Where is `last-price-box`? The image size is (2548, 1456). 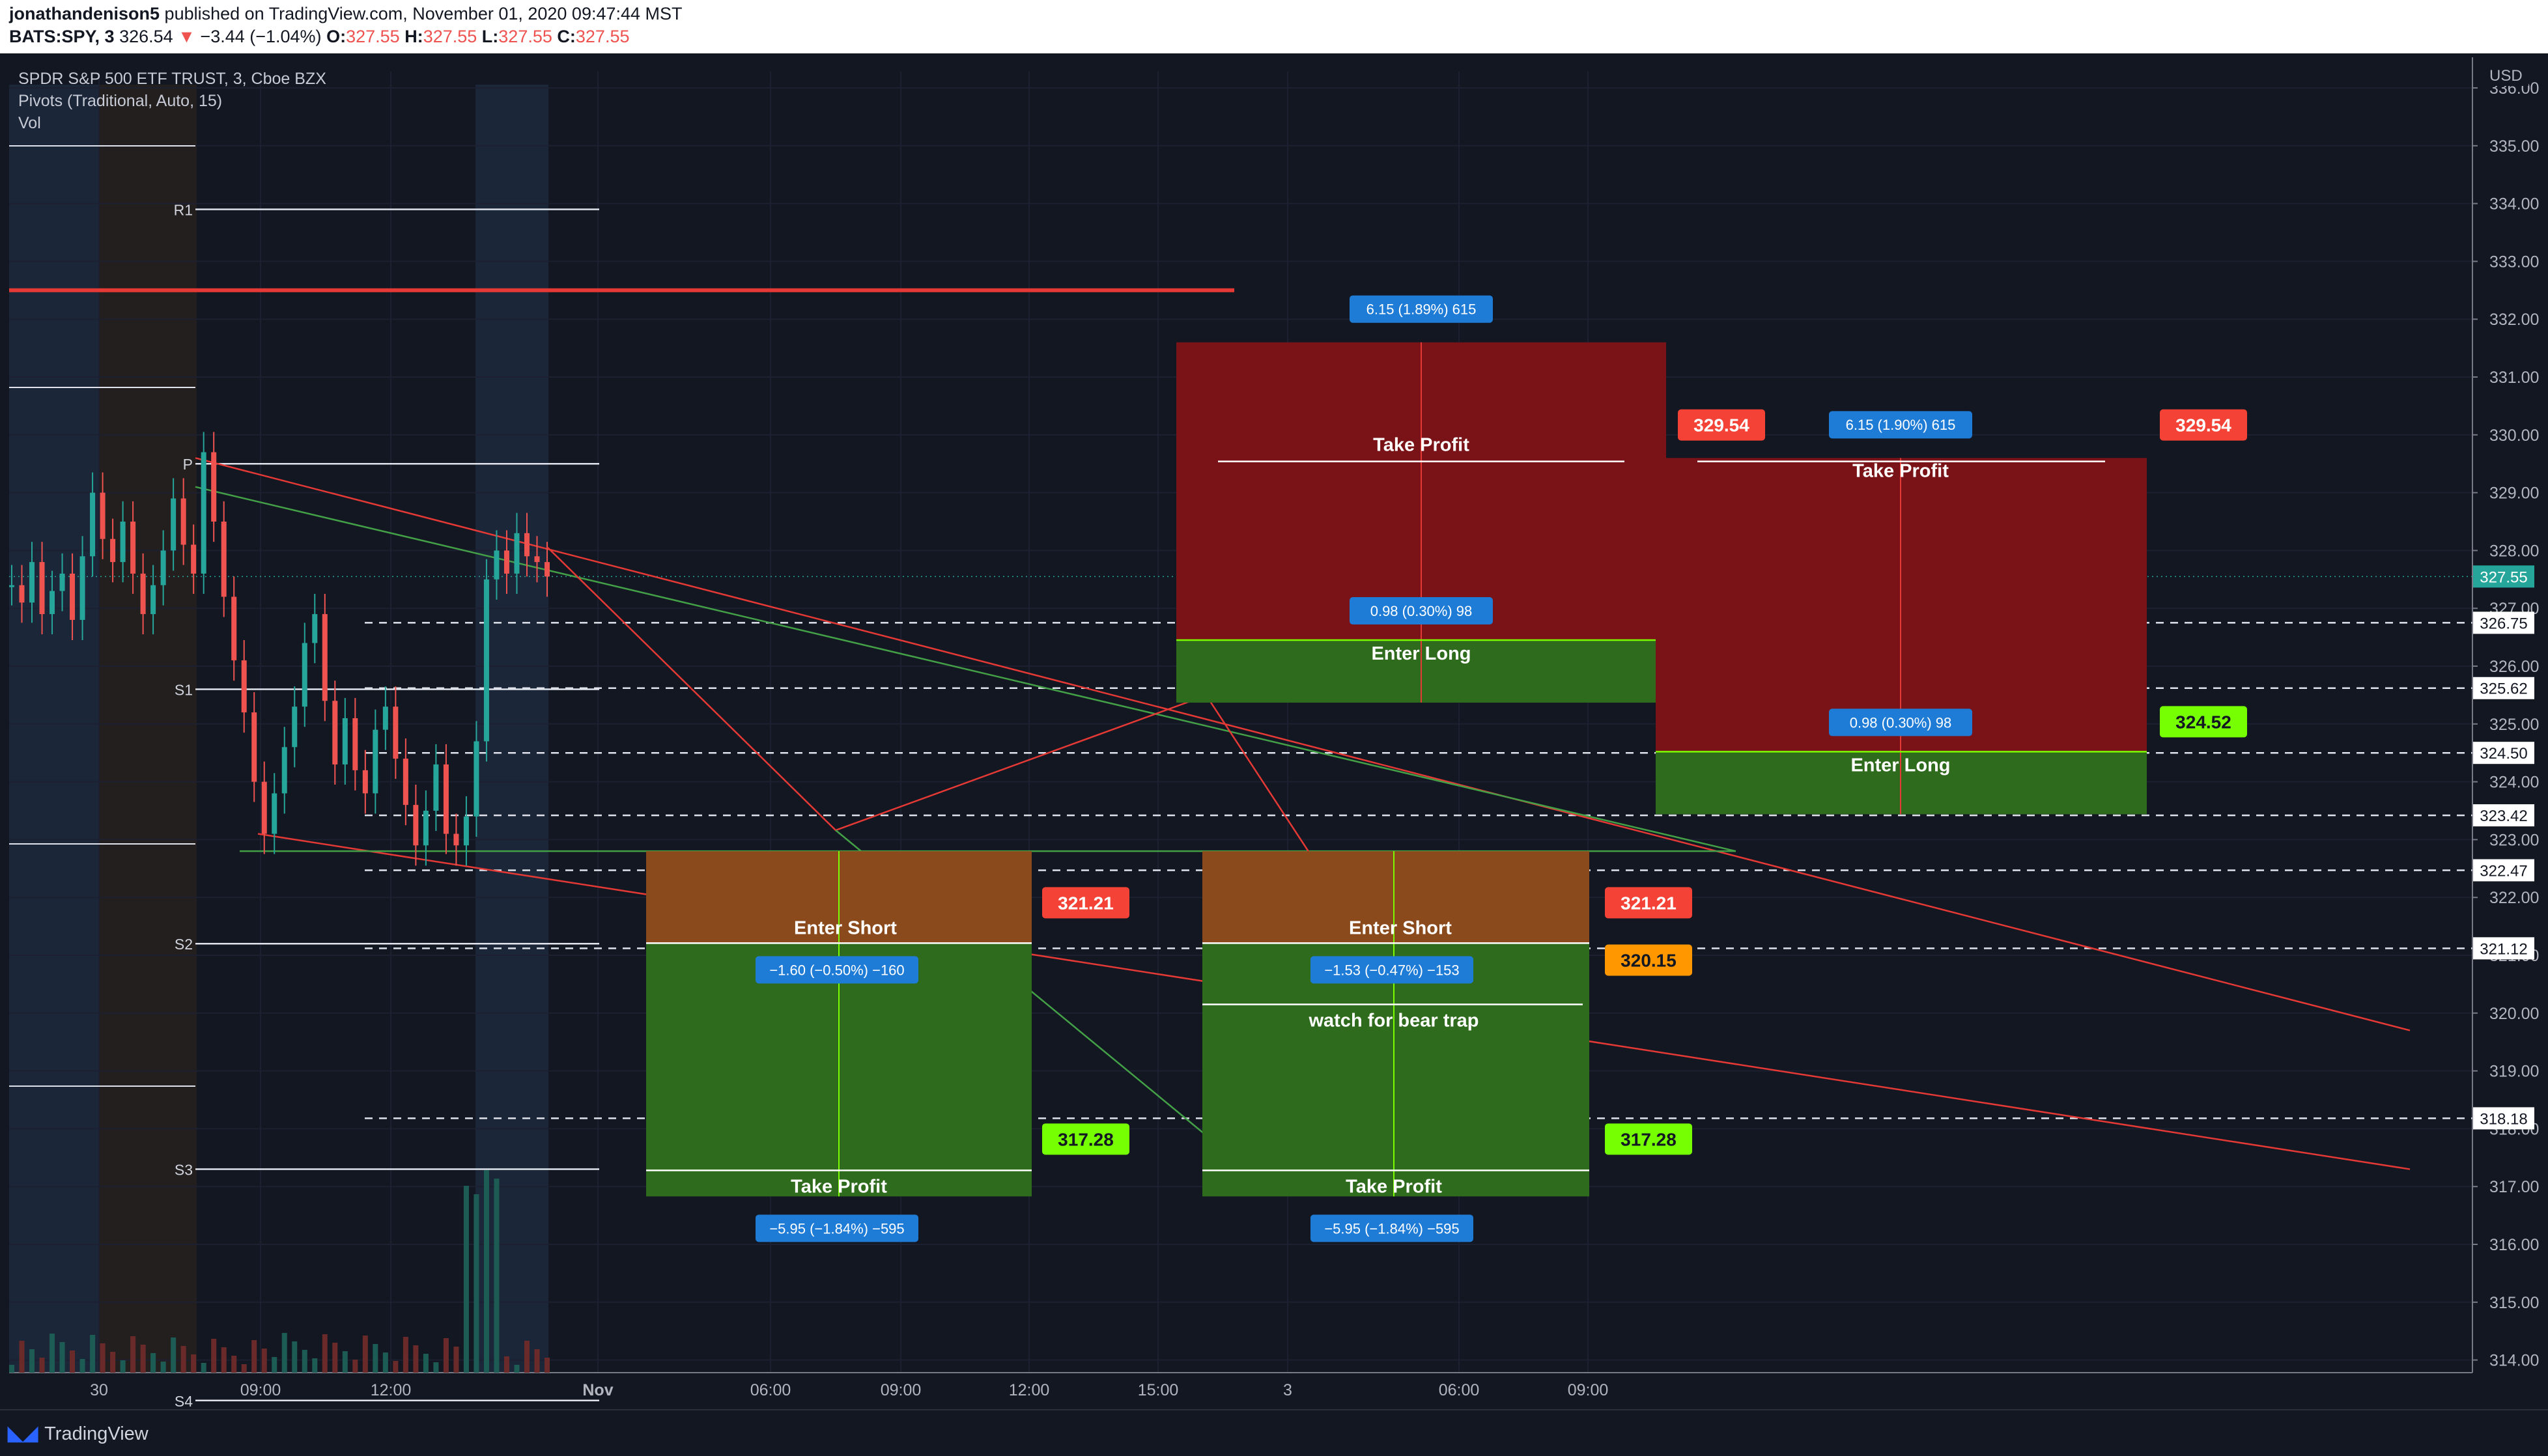 last-price-box is located at coordinates (2504, 577).